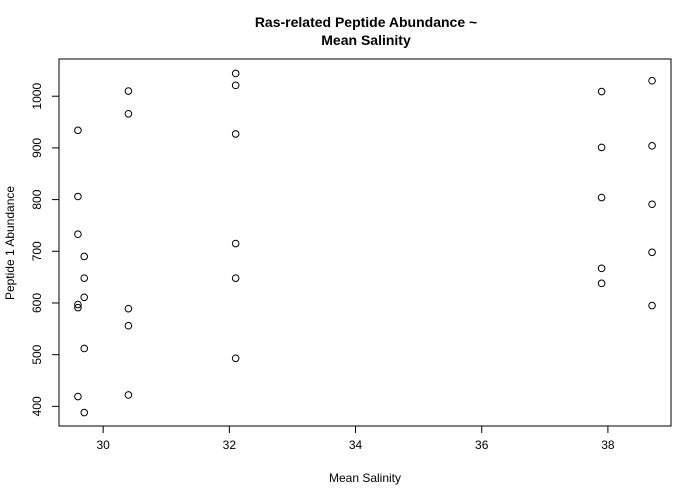  What do you see at coordinates (608, 445) in the screenshot?
I see `x-tick-label: 38` at bounding box center [608, 445].